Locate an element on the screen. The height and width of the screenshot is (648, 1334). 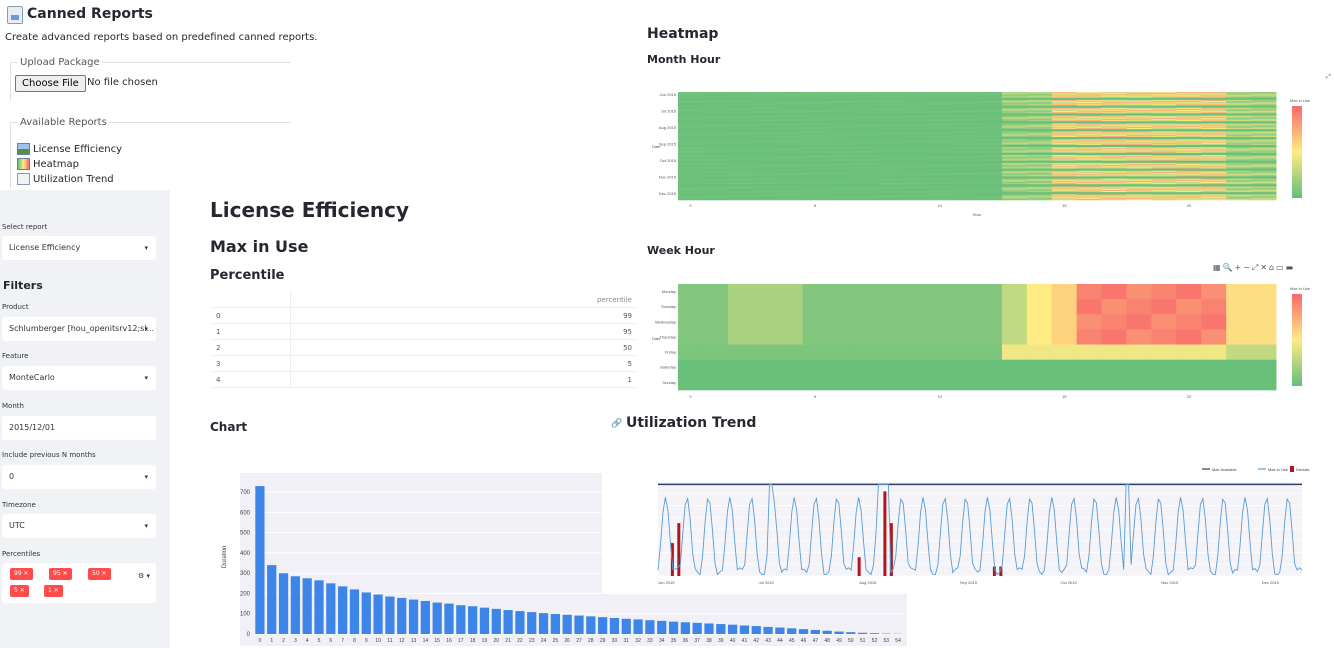
percentile-tag: 5 ✕ is located at coordinates (19, 591).